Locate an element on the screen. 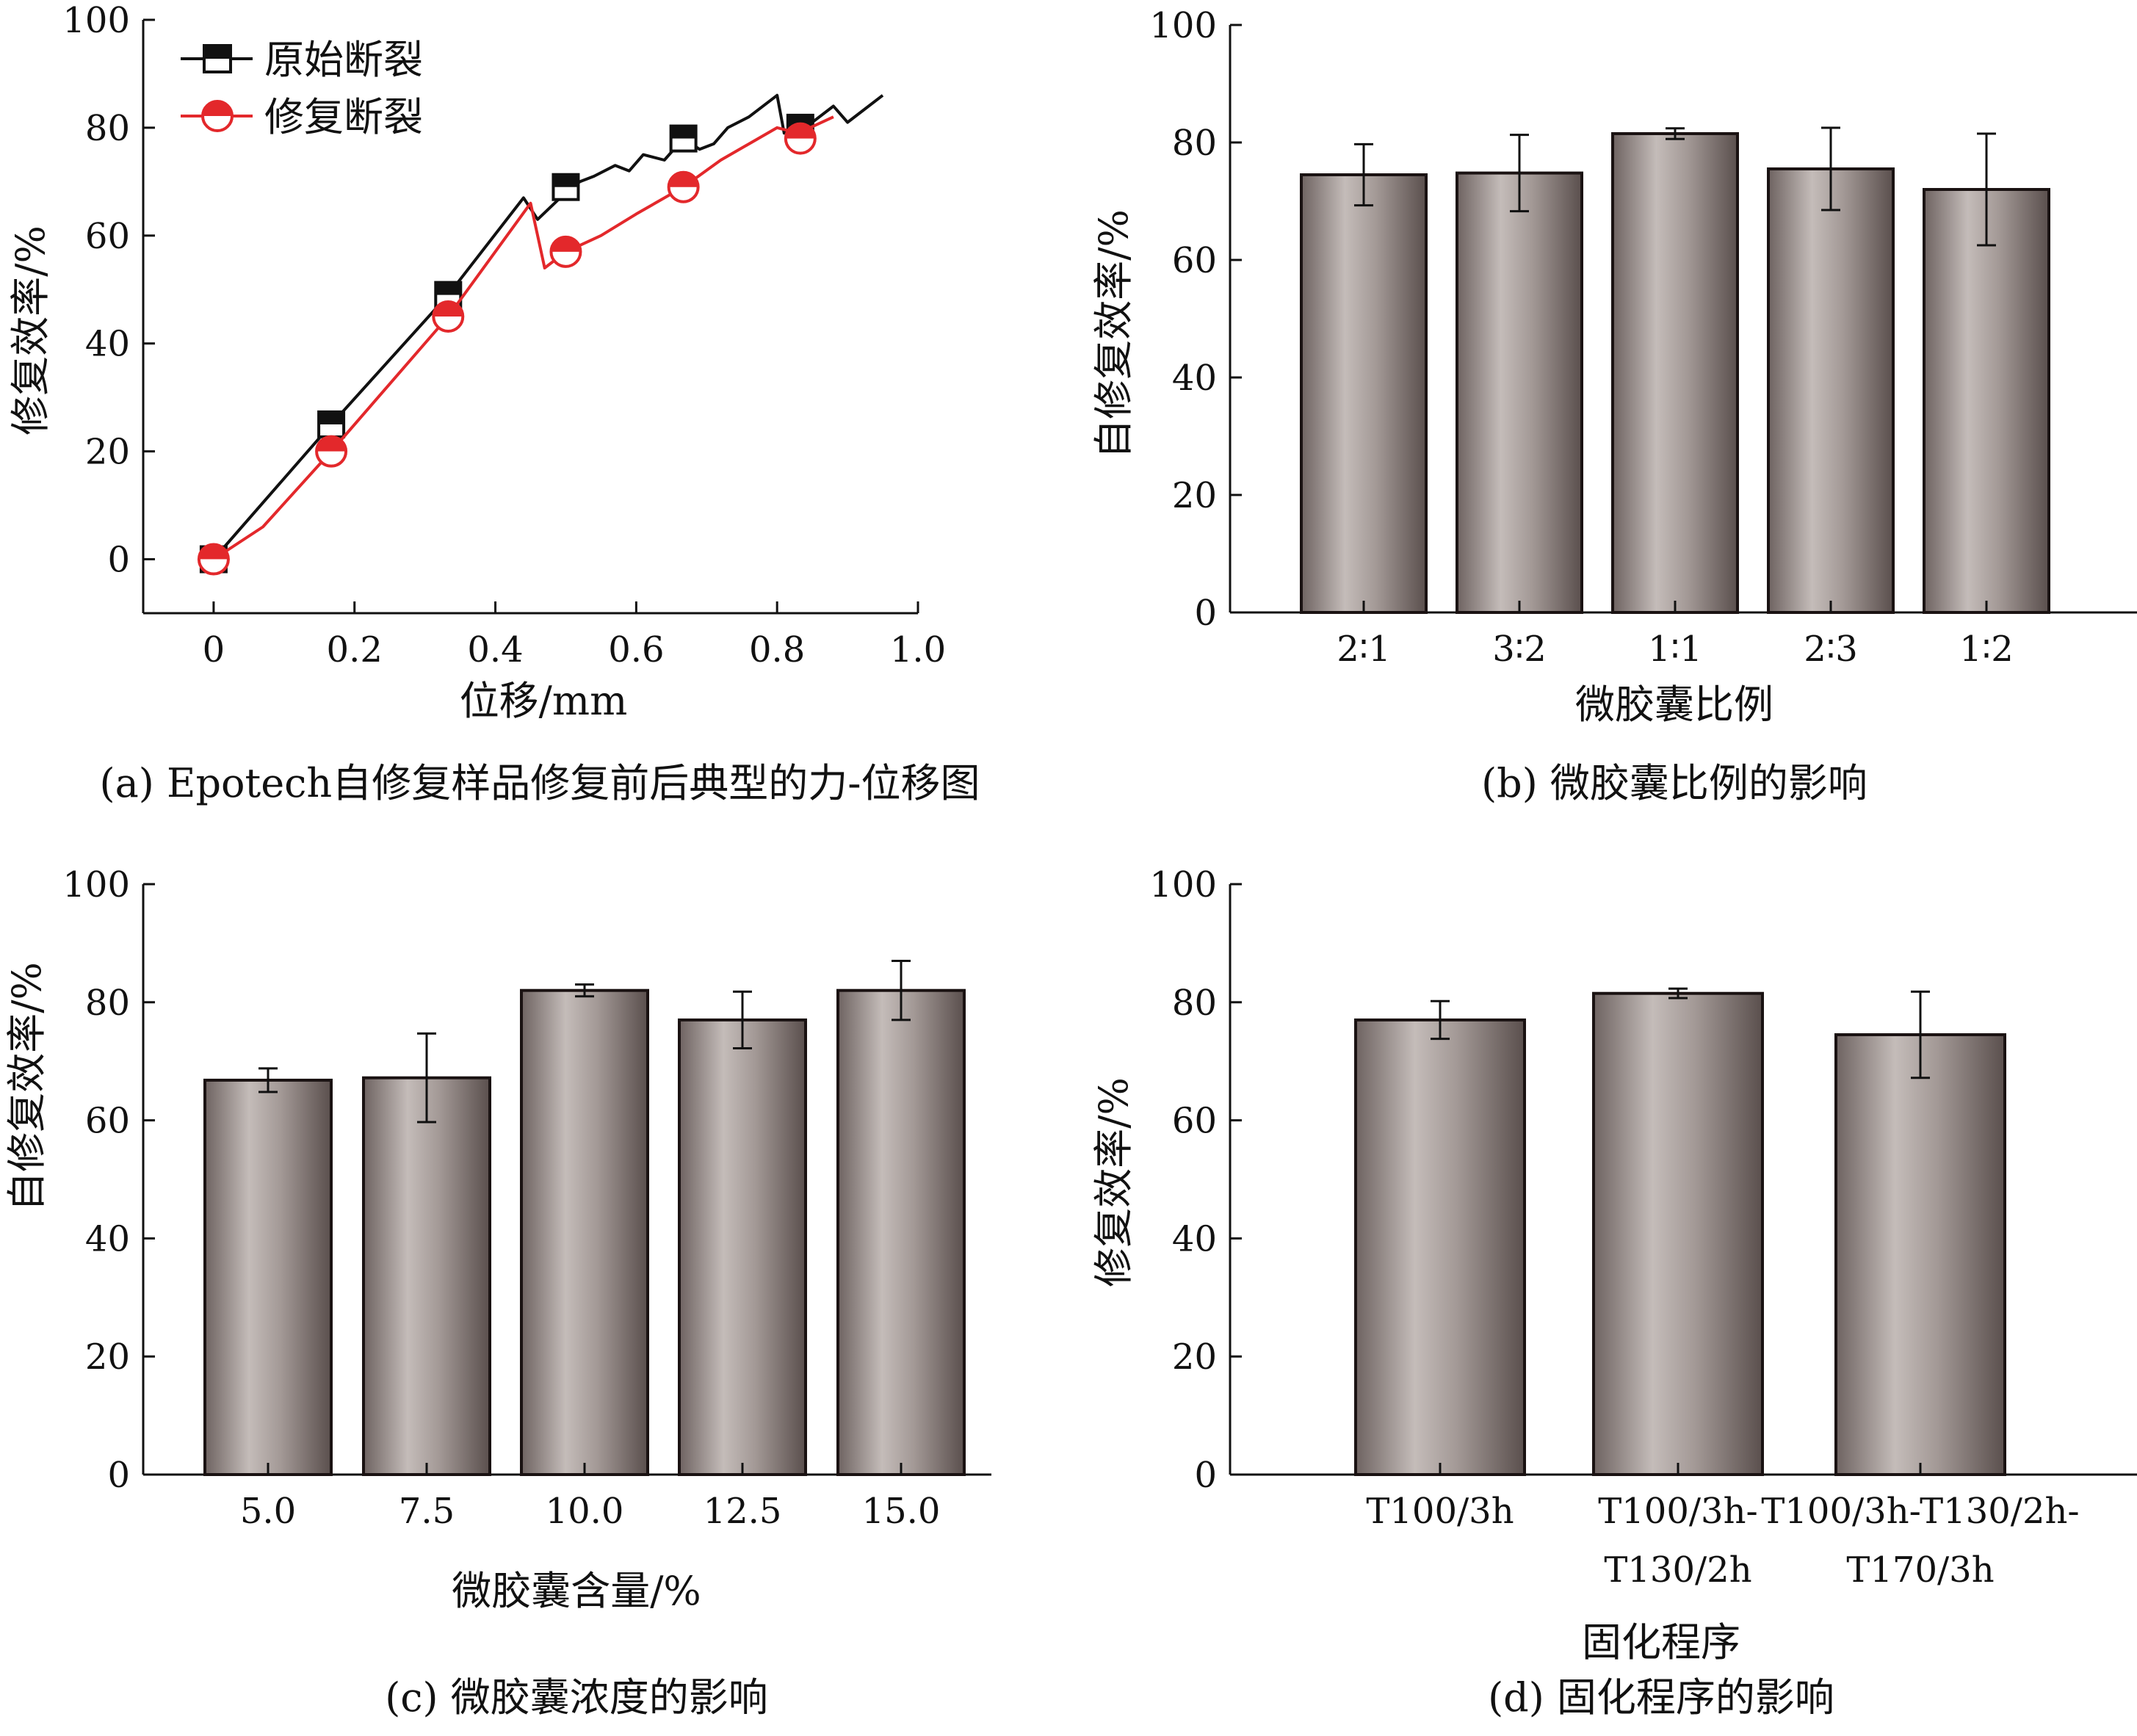 This screenshot has width=2137, height=1736. panel-a-ytick-label: 0 is located at coordinates (118, 560).